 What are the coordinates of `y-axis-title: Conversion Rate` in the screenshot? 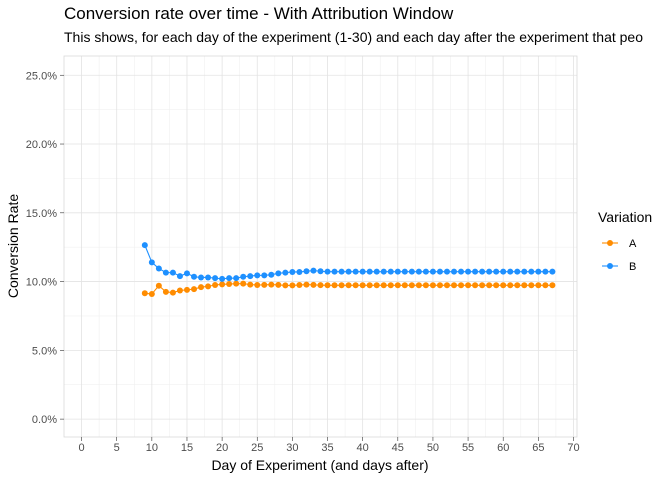 It's located at (13, 246).